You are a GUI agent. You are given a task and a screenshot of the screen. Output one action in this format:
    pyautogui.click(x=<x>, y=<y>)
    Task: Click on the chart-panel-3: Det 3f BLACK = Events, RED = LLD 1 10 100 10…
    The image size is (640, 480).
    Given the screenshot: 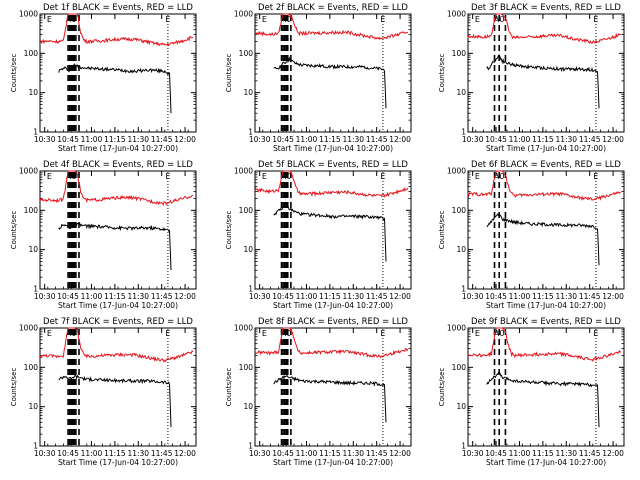 What is the action you would take?
    pyautogui.click(x=531, y=78)
    